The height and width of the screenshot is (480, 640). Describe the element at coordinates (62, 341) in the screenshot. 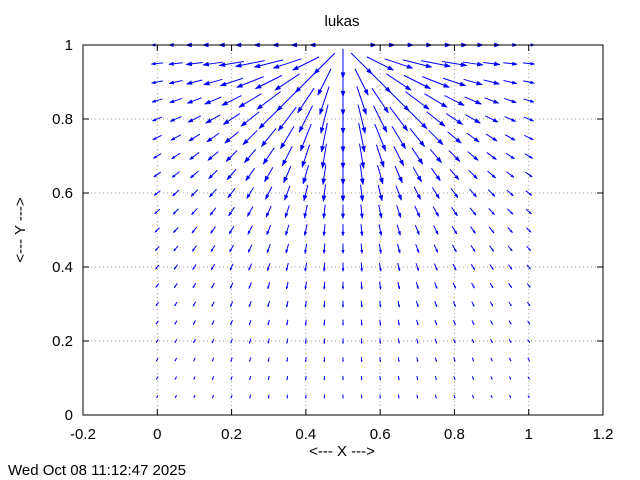

I see `y-tick-label: 0.2` at that location.